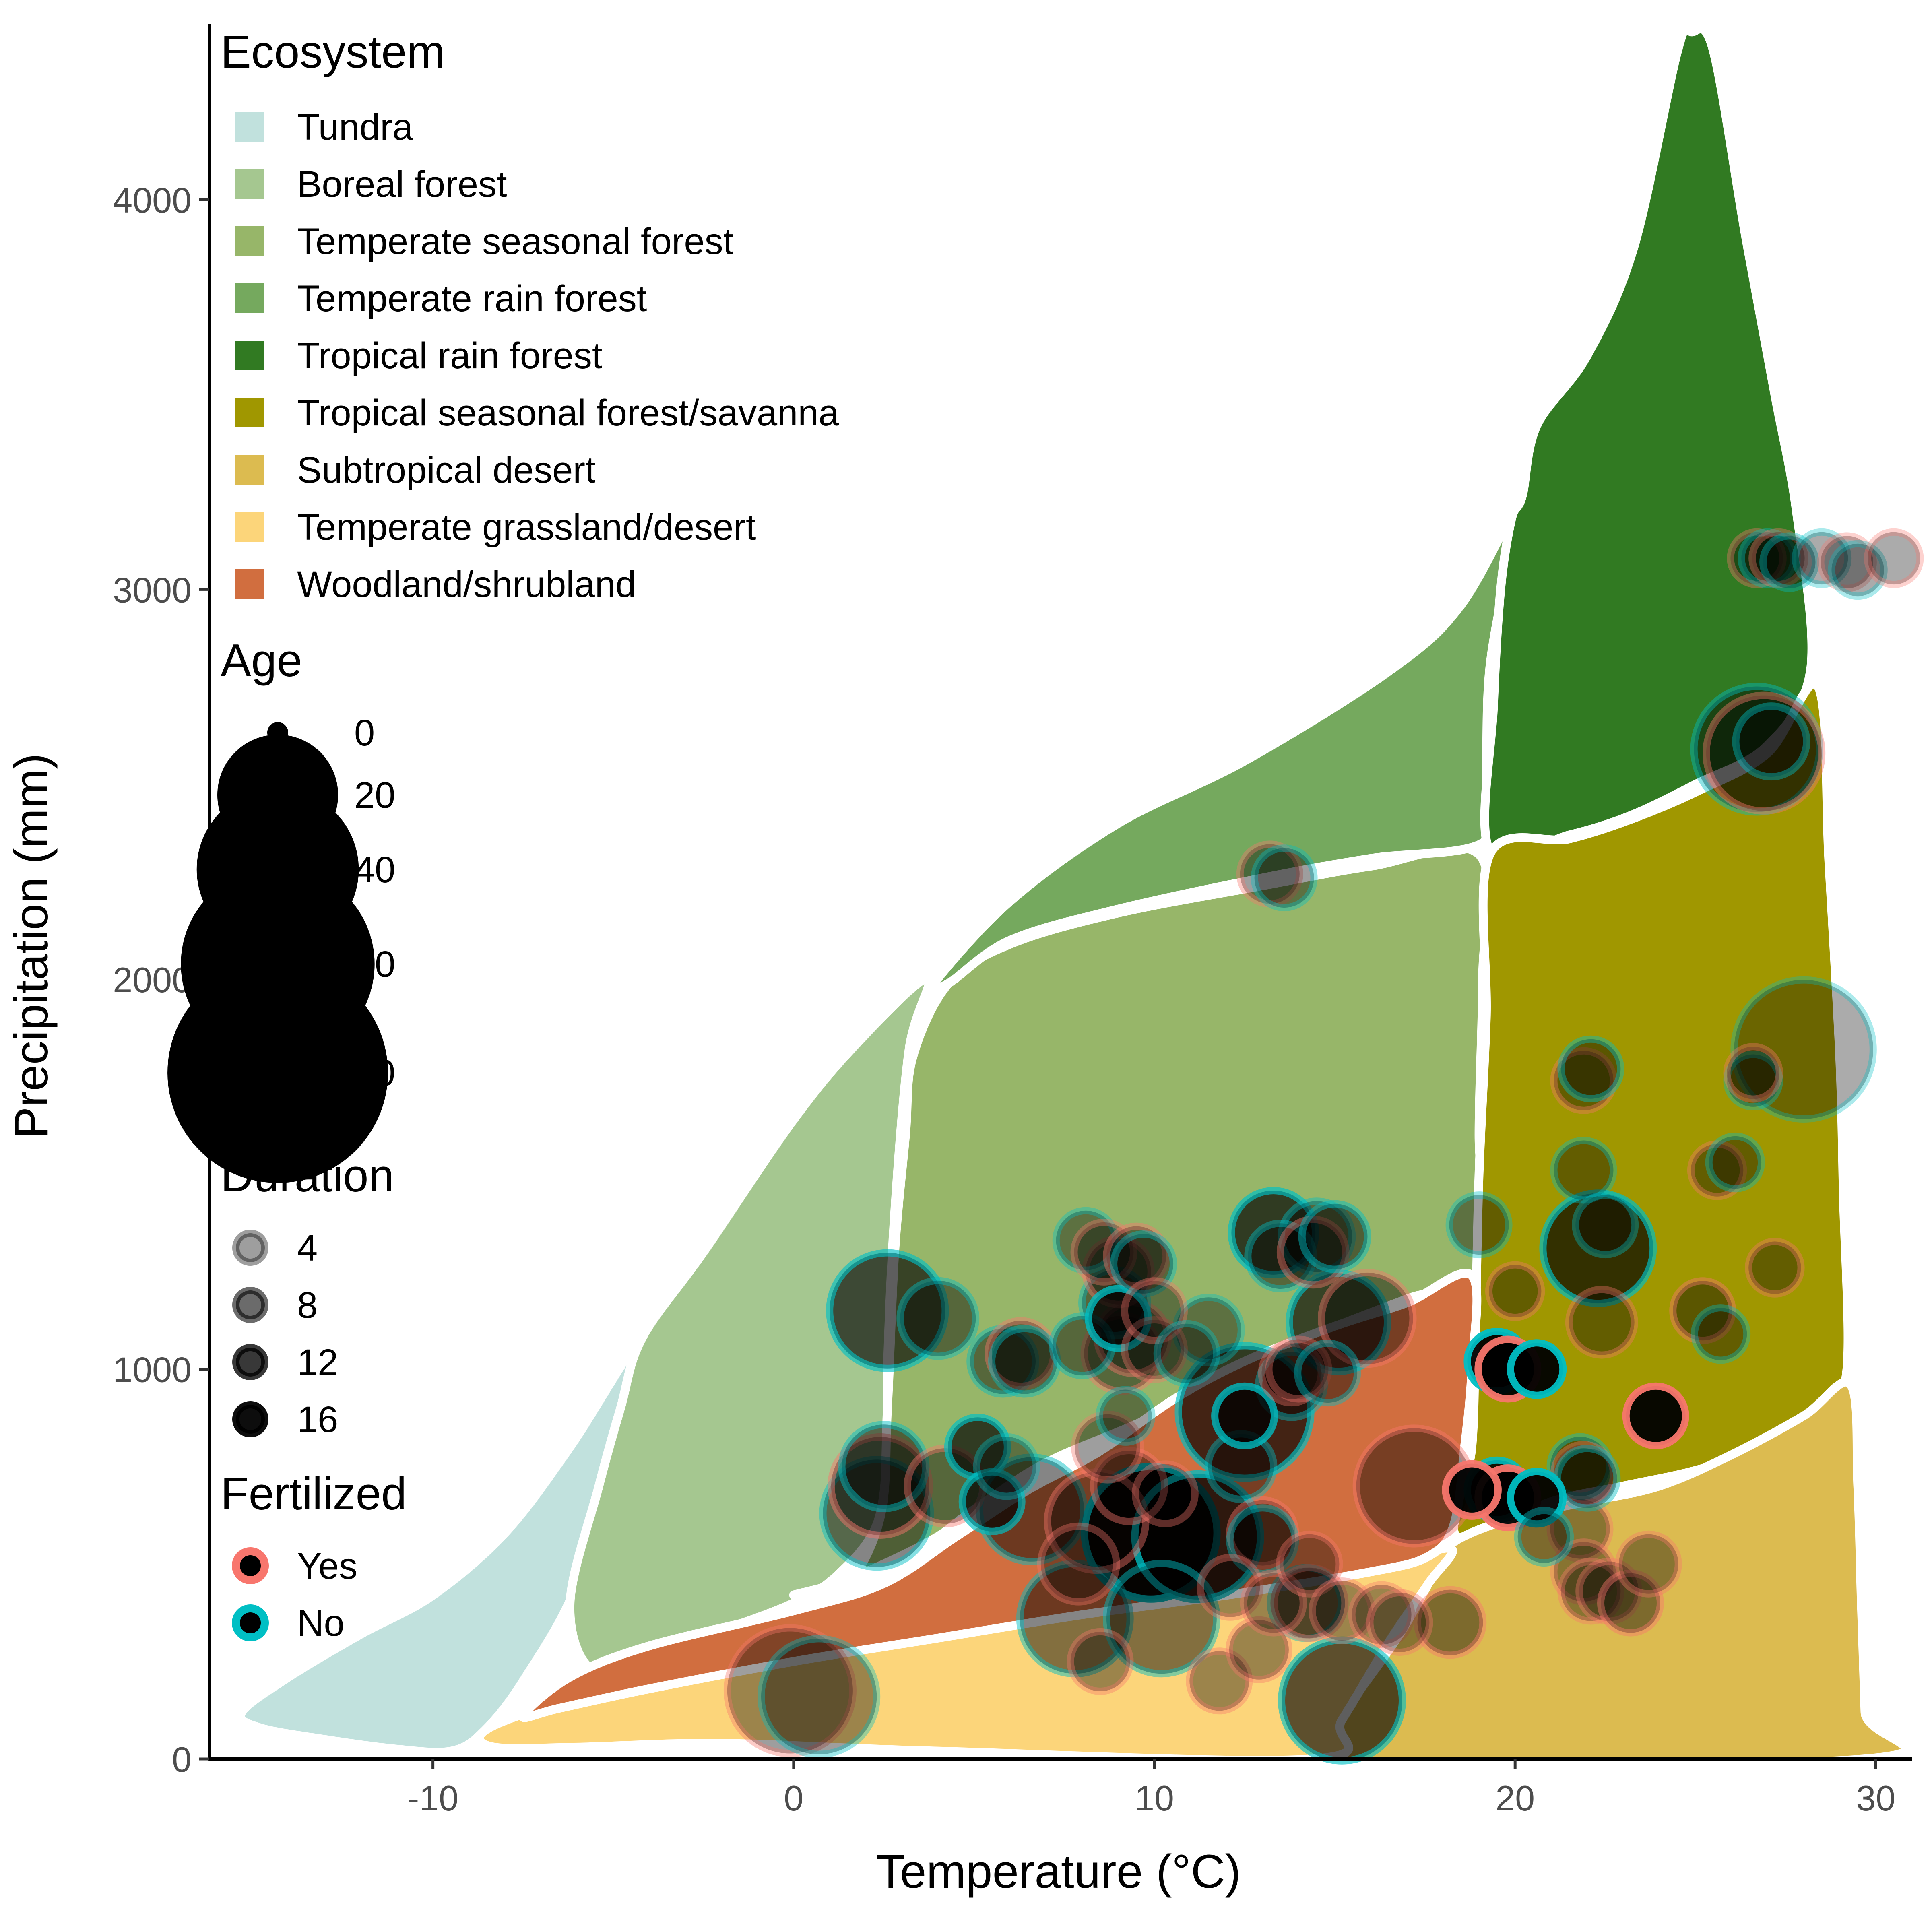 This screenshot has height=1932, width=1932. What do you see at coordinates (307, 1305) in the screenshot?
I see `legend-duration-label: 8` at bounding box center [307, 1305].